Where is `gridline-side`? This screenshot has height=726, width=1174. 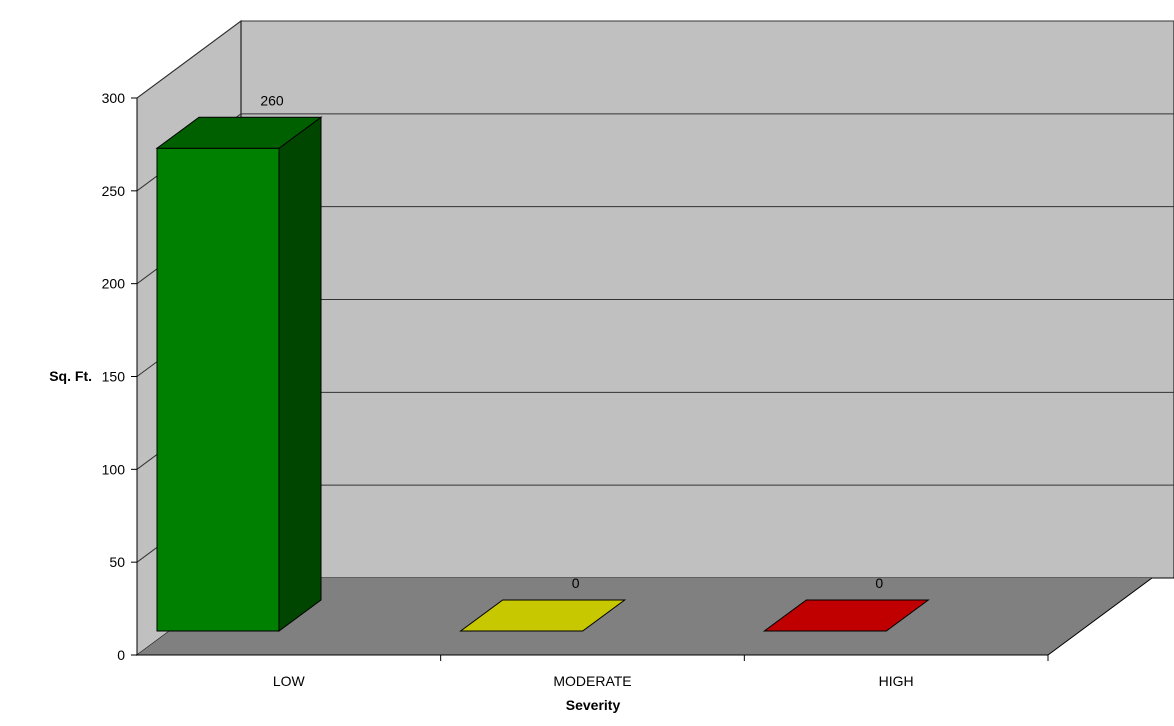 gridline-side is located at coordinates (189, 59).